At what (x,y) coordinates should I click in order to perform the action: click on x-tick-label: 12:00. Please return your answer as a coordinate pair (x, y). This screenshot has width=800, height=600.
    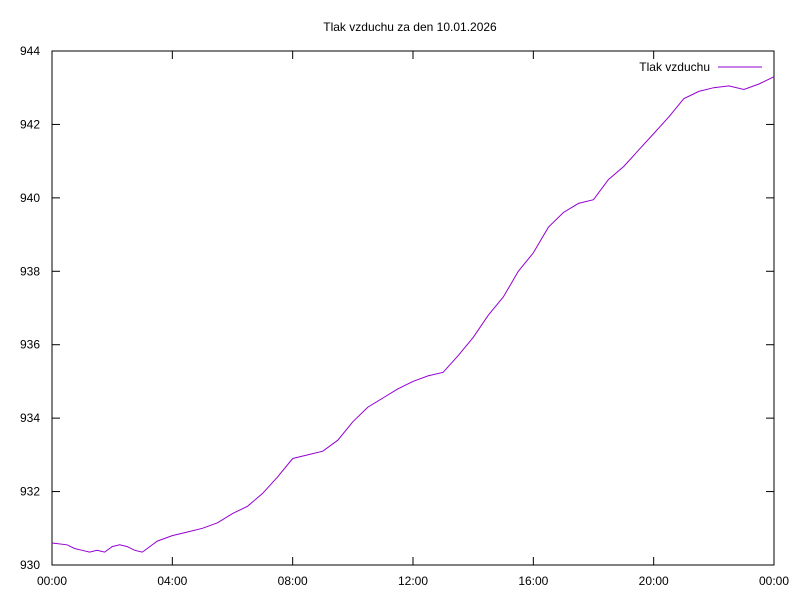
    Looking at the image, I should click on (413, 581).